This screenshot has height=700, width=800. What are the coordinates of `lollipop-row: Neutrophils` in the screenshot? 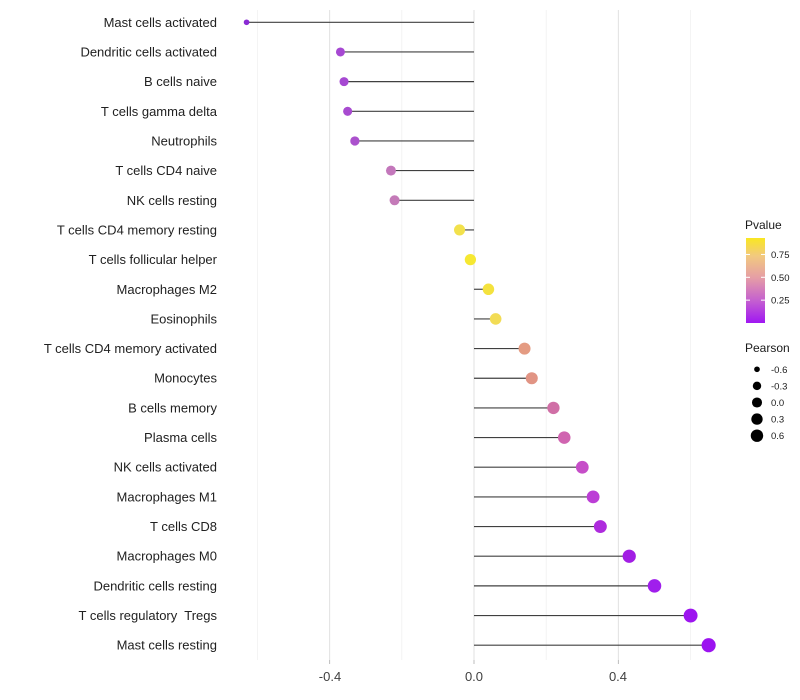 It's located at (312, 140).